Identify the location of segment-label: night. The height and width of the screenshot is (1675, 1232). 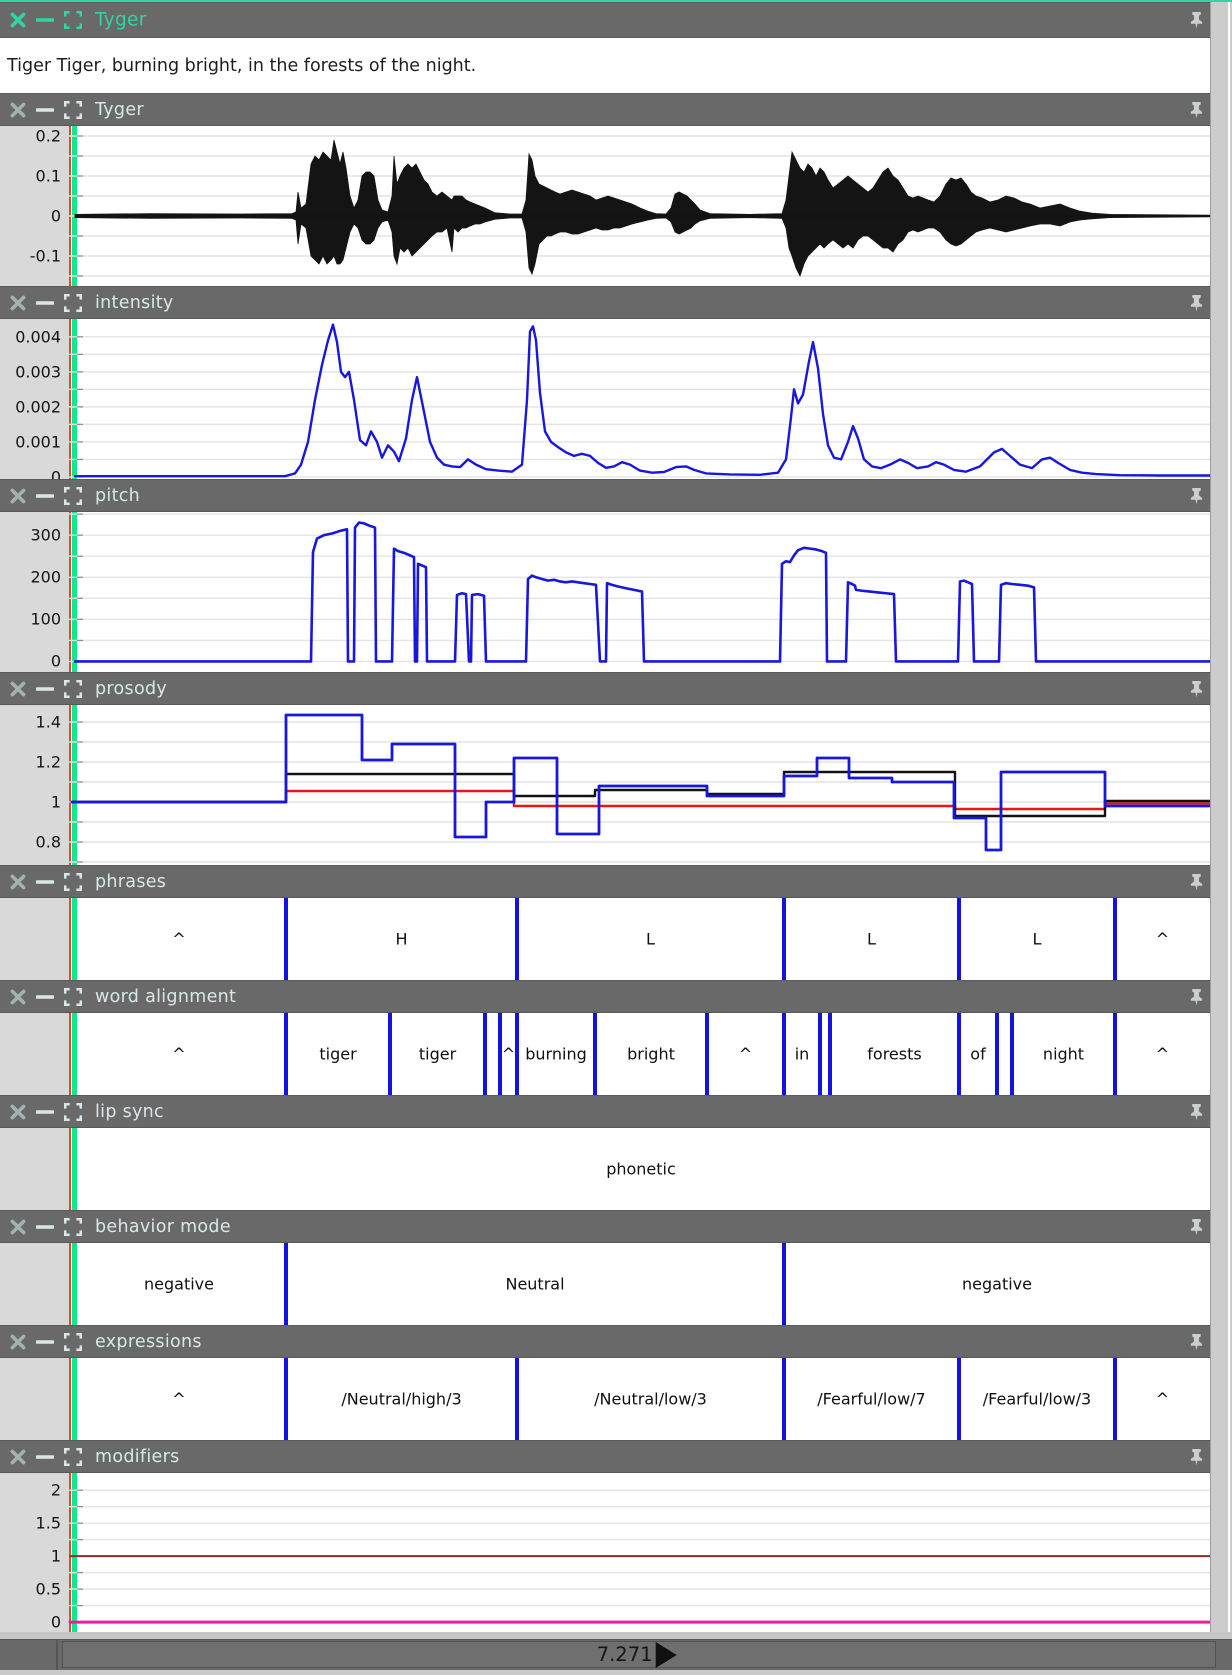
(1063, 1054).